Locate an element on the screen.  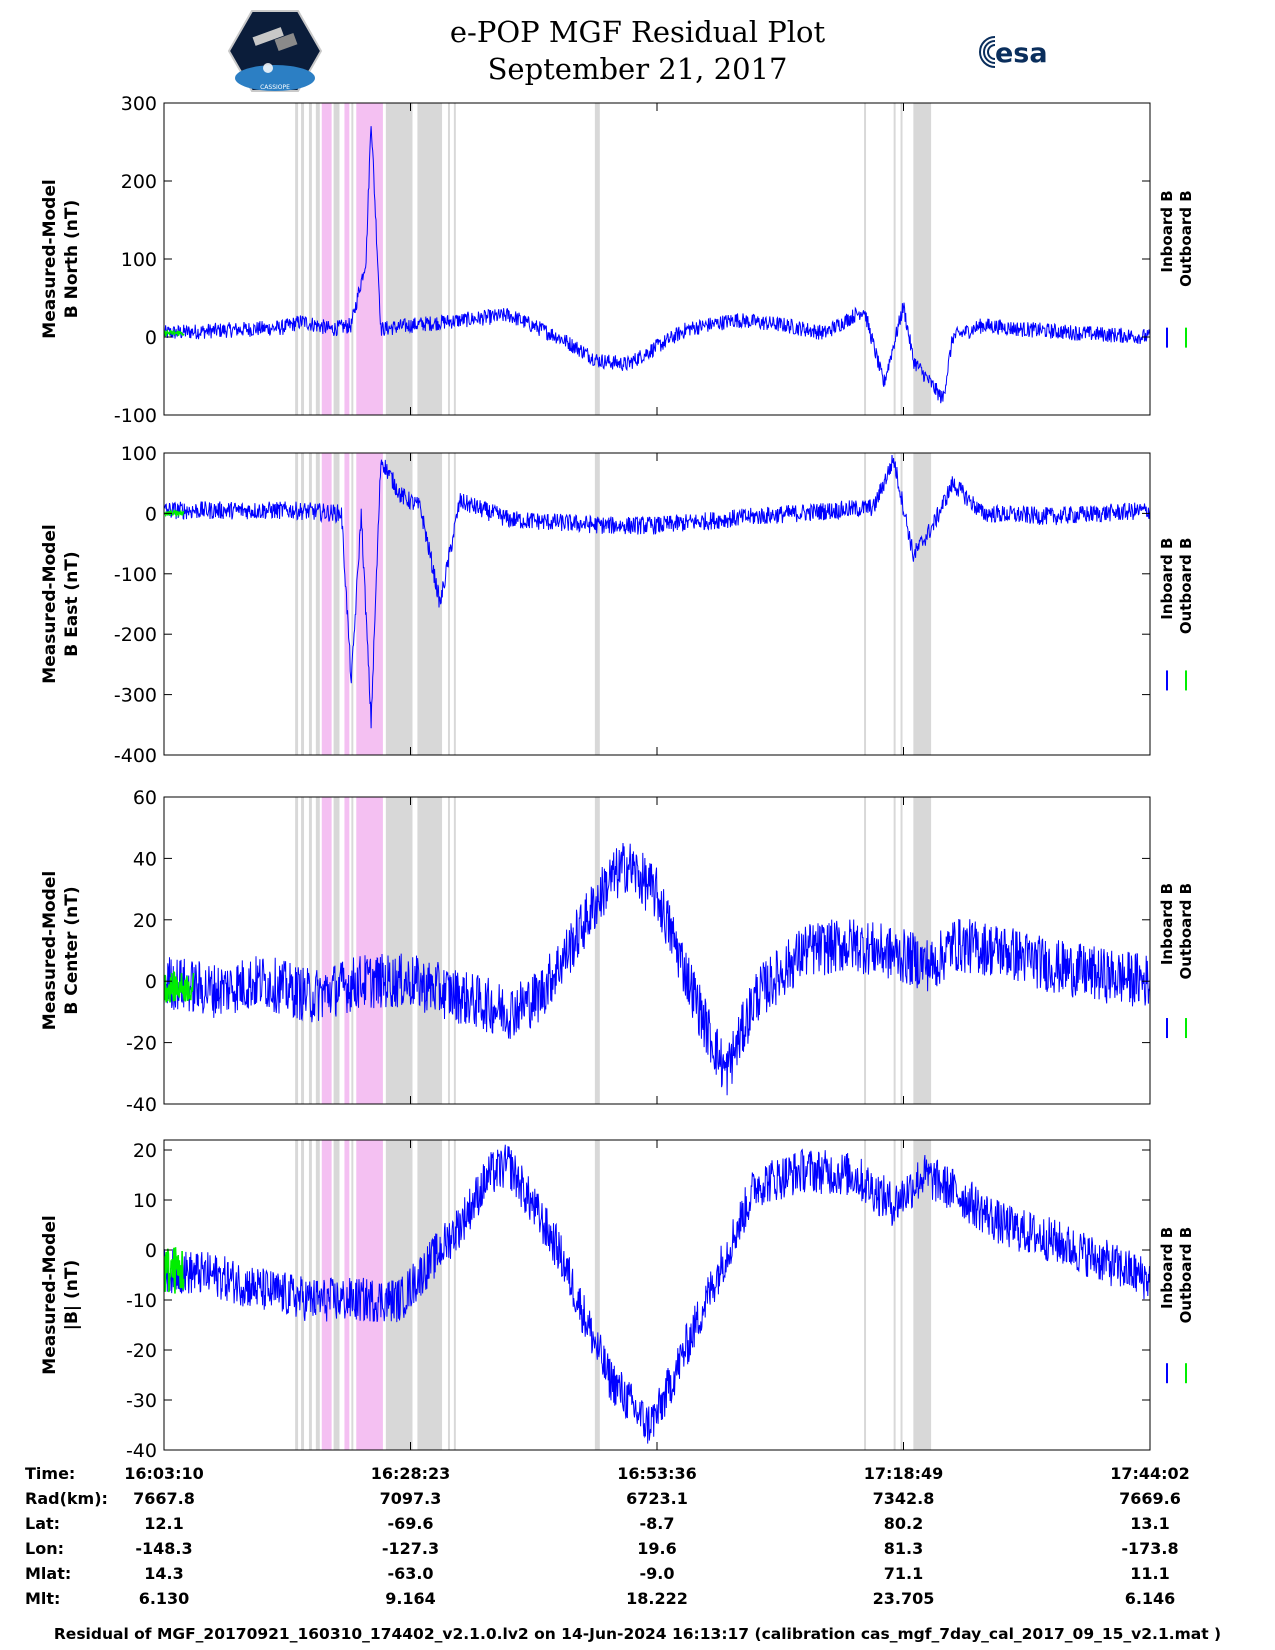
y-tick-label: -400 is located at coordinates (135, 756).